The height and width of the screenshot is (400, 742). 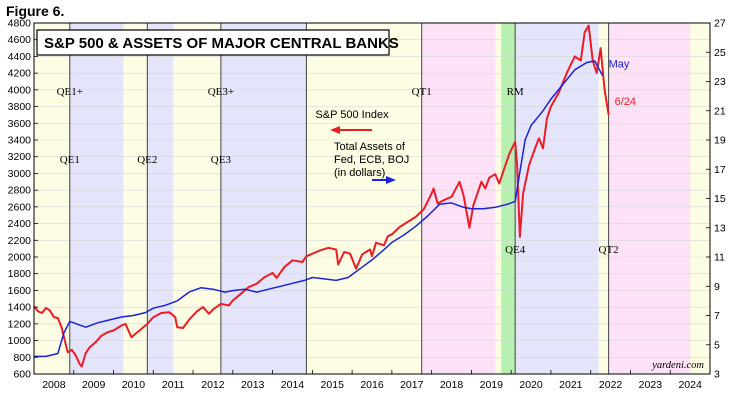 What do you see at coordinates (571, 385) in the screenshot?
I see `x-tick-label: 2021` at bounding box center [571, 385].